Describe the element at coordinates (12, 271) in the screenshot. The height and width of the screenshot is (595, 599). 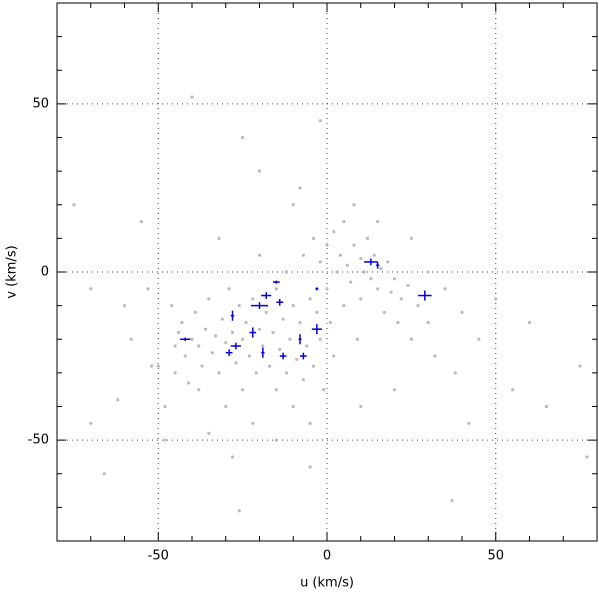
I see `y-axis-label: v (km/s)` at that location.